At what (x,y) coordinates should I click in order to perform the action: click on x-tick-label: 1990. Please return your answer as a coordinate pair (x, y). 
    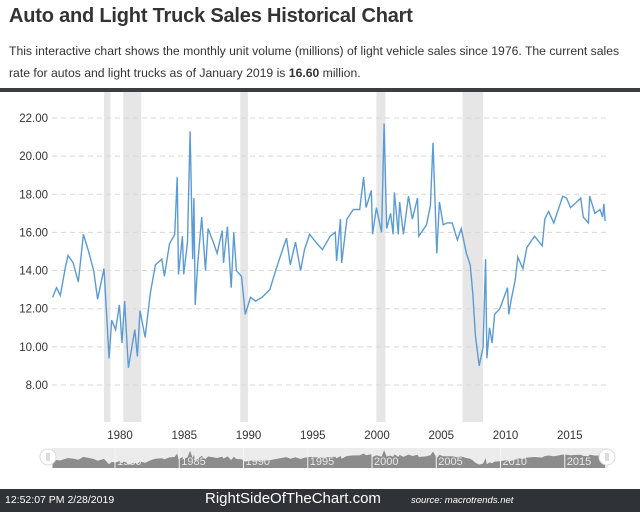
    Looking at the image, I should click on (249, 436).